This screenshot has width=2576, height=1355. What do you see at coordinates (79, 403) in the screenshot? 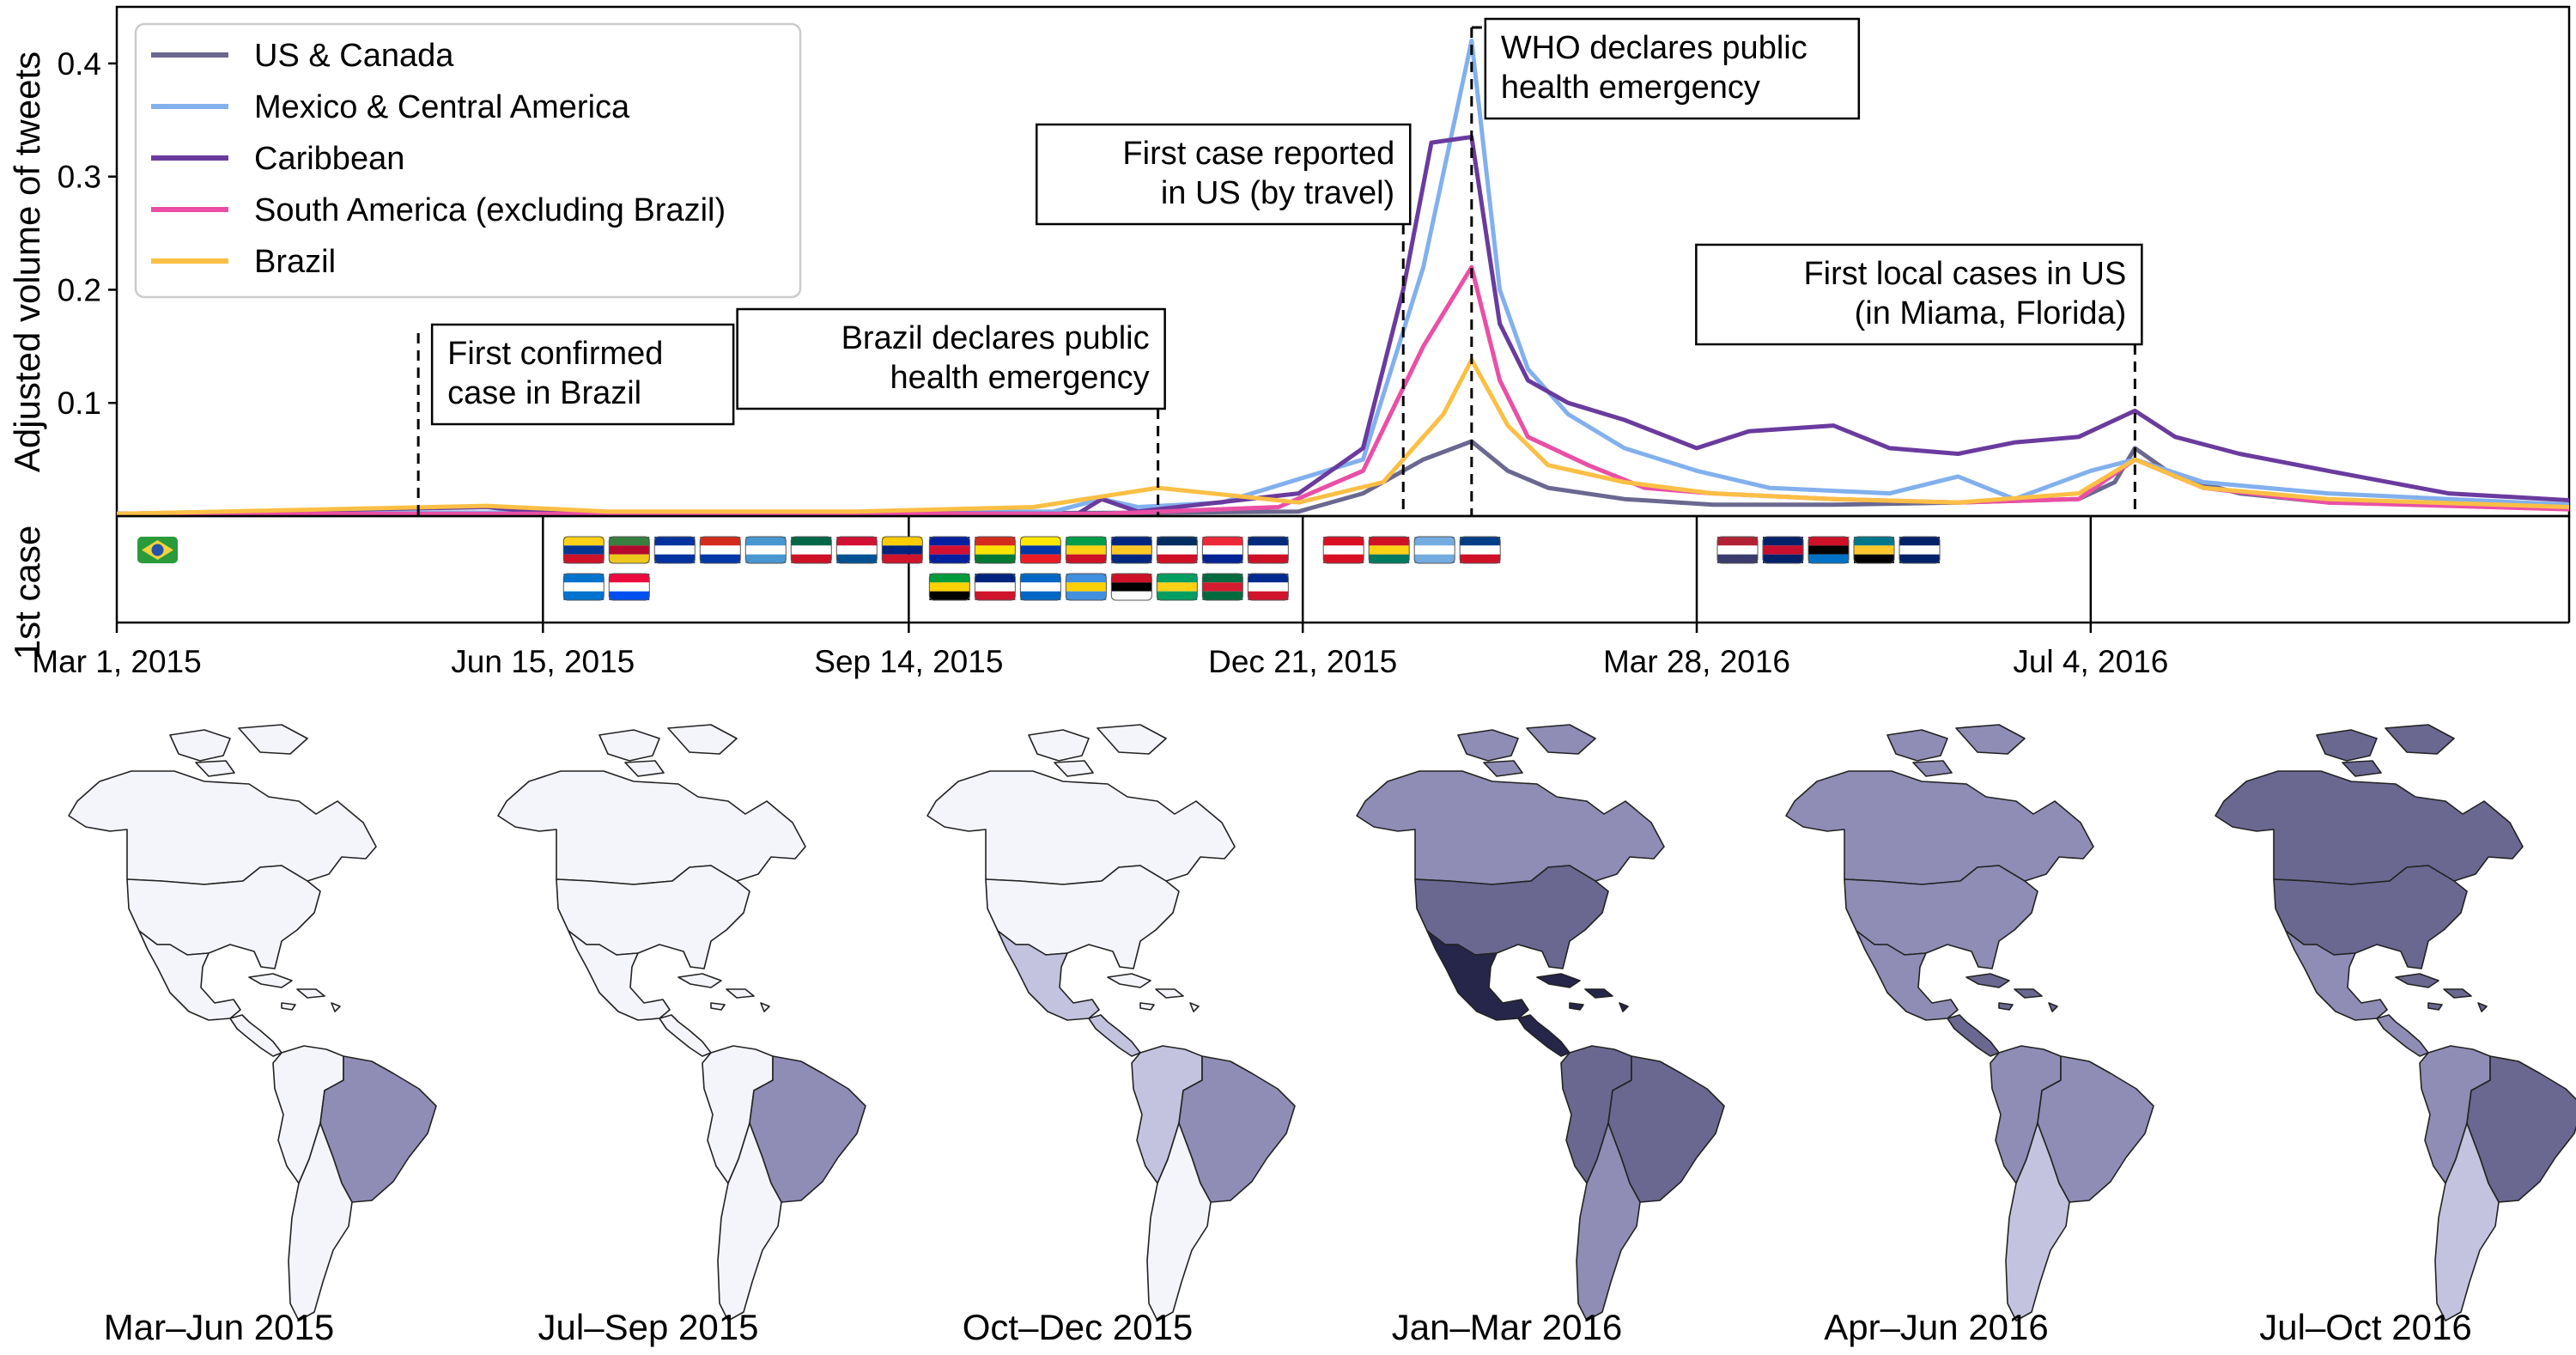
I see `y-tick-label: 0.1` at bounding box center [79, 403].